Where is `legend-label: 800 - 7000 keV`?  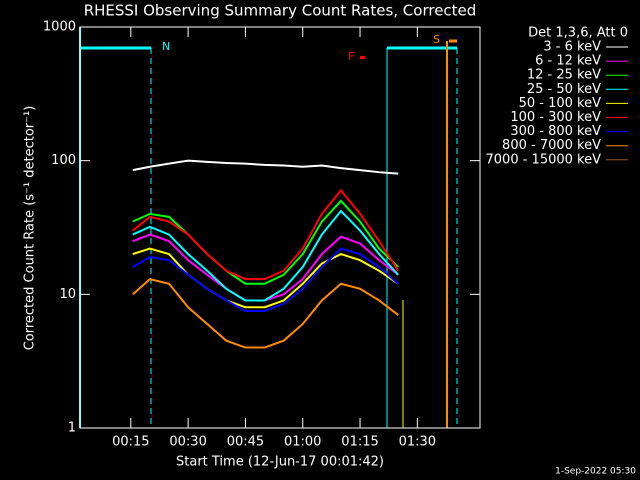
legend-label: 800 - 7000 keV is located at coordinates (551, 145).